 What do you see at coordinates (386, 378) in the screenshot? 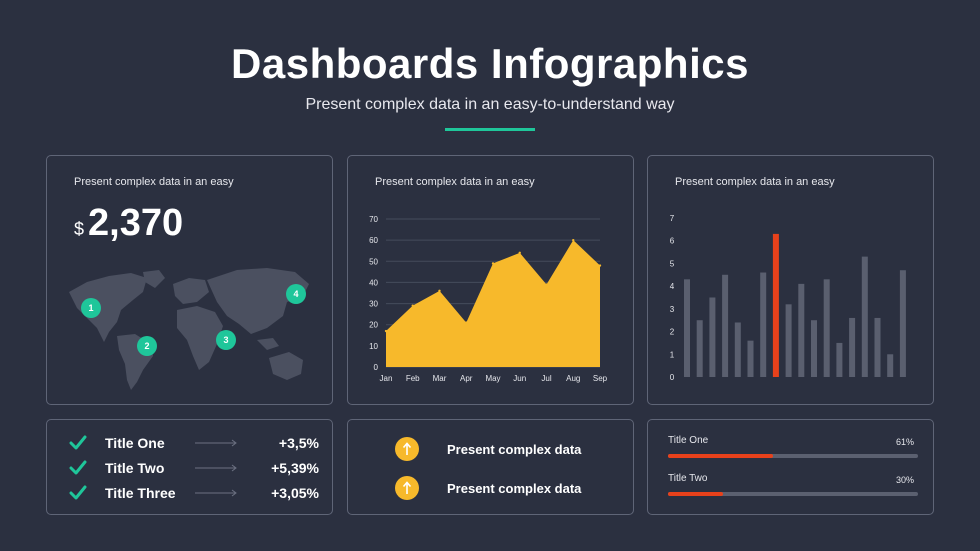
I see `area-x-tick: Jan` at bounding box center [386, 378].